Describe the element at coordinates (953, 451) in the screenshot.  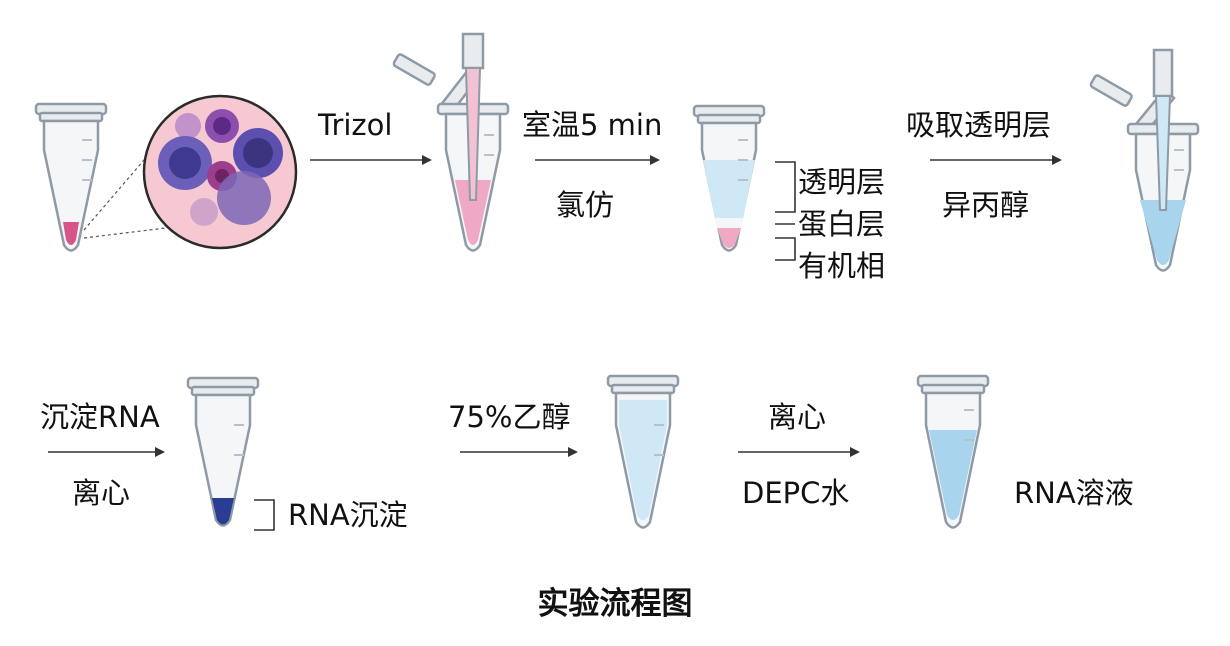
I see `rna-solution-tube` at that location.